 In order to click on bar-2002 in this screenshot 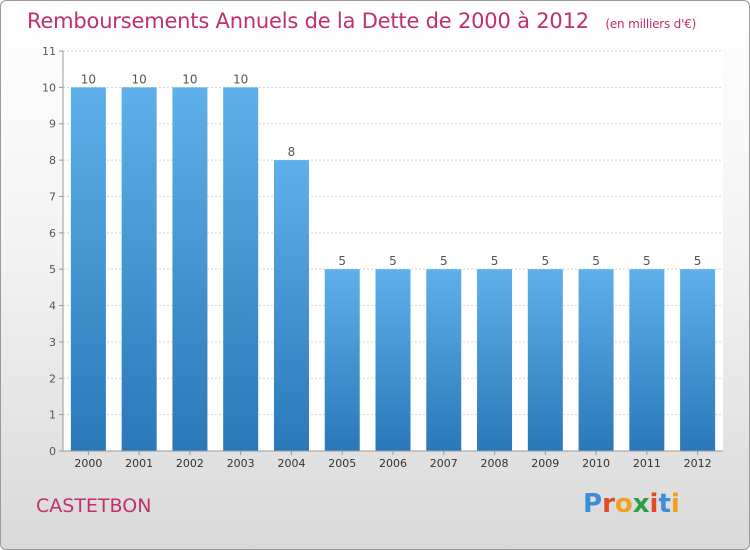, I will do `click(190, 269)`.